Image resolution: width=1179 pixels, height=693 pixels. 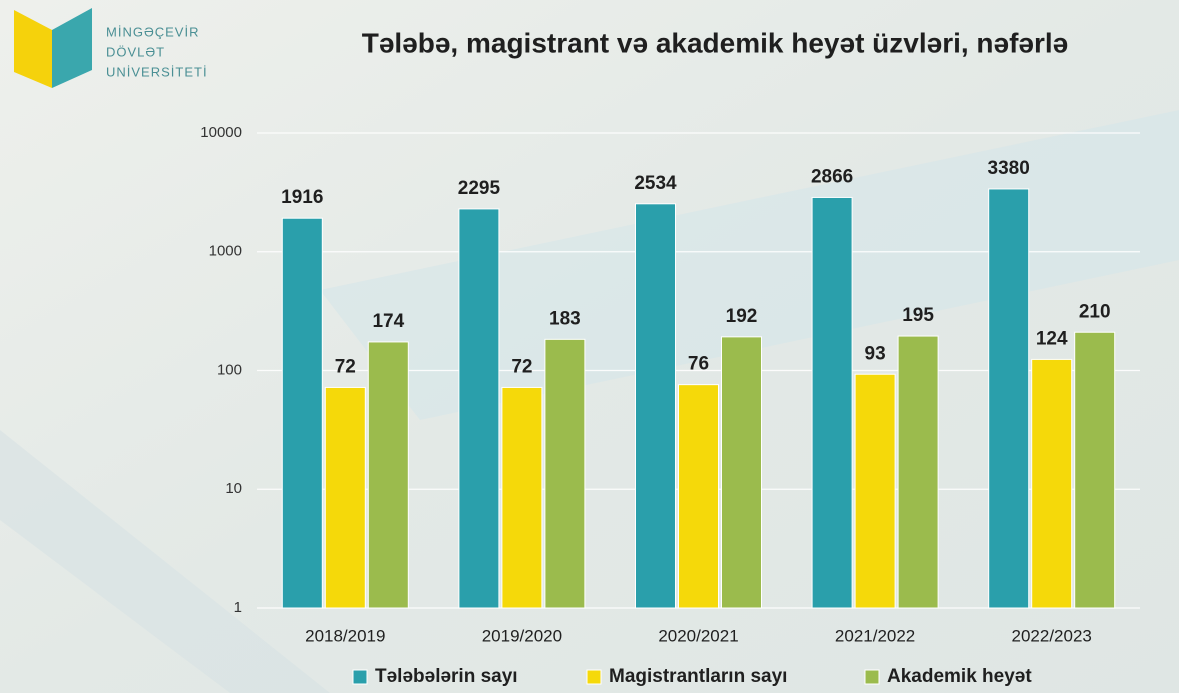 What do you see at coordinates (698, 635) in the screenshot?
I see `x-tick-label: 2020/2021` at bounding box center [698, 635].